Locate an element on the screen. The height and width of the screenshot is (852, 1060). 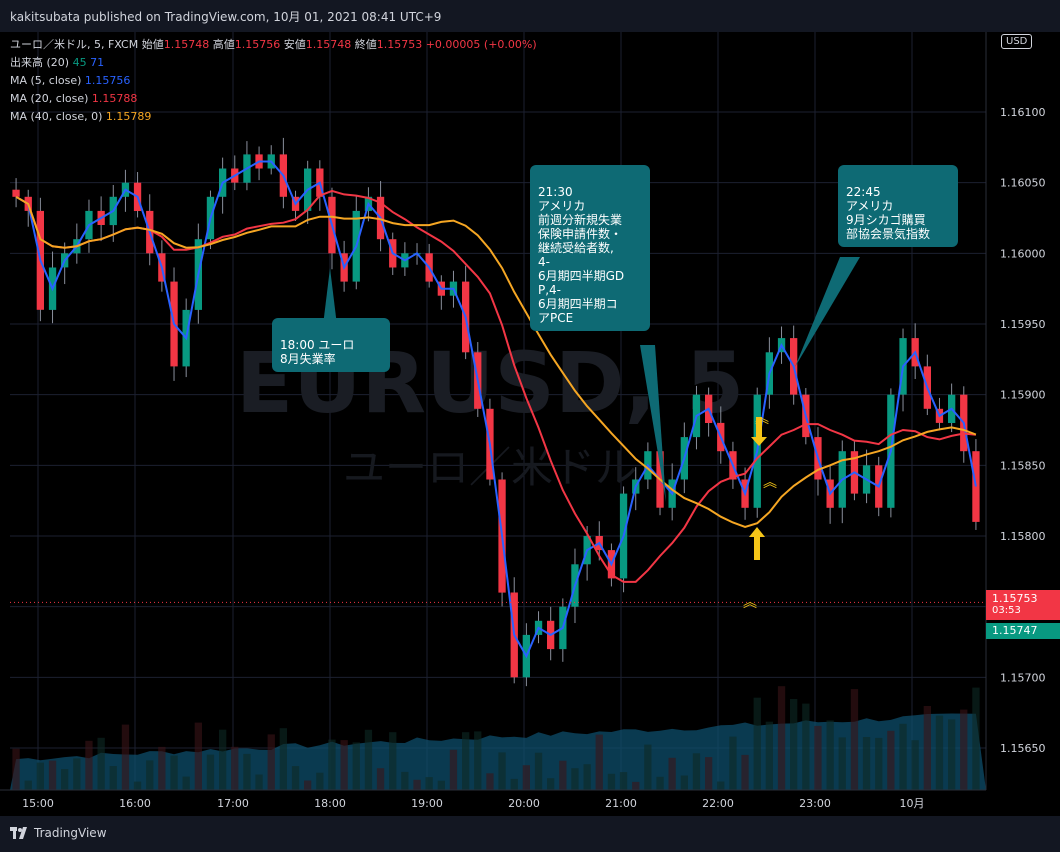
price-axis is located at coordinates (1023, 424).